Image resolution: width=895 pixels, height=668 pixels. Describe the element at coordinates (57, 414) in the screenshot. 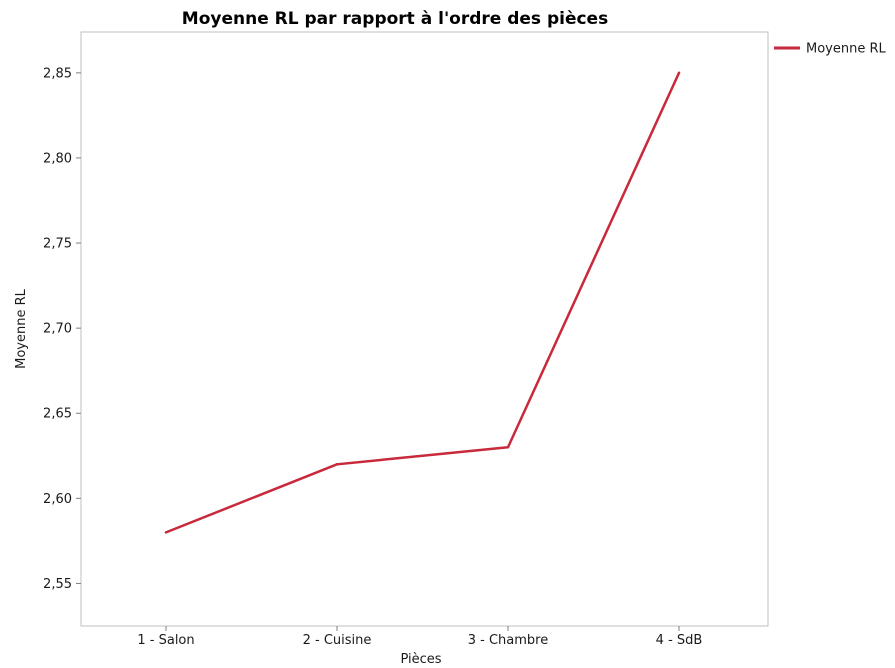

I see `y-tick-label: 2,65` at that location.